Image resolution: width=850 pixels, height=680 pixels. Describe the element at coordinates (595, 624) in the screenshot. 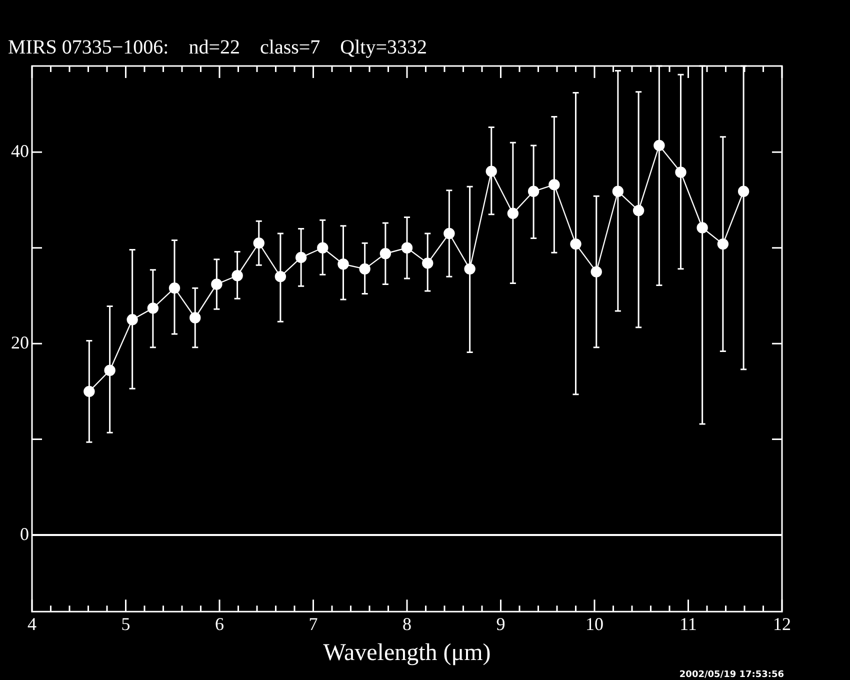

I see `x-tick-label: 10` at that location.